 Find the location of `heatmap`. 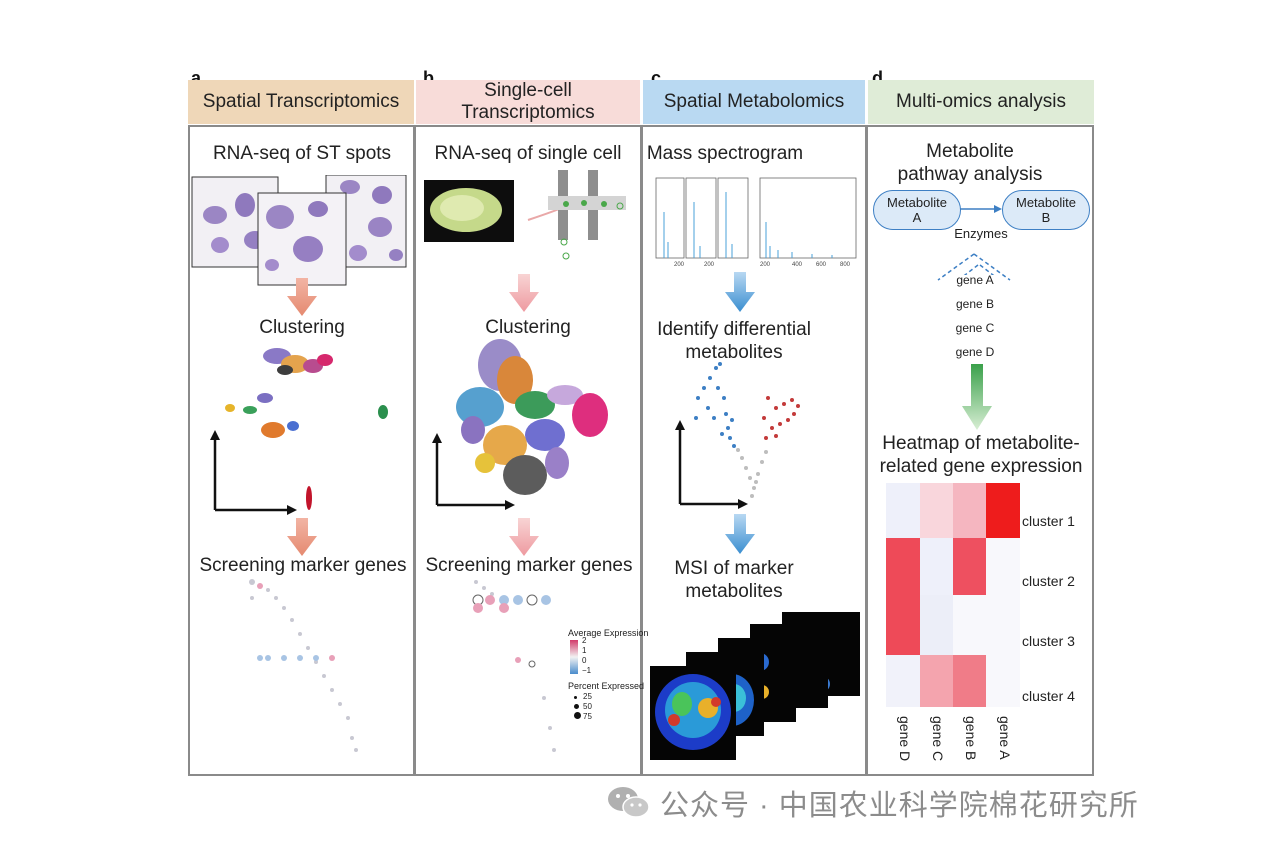

heatmap is located at coordinates (953, 595).